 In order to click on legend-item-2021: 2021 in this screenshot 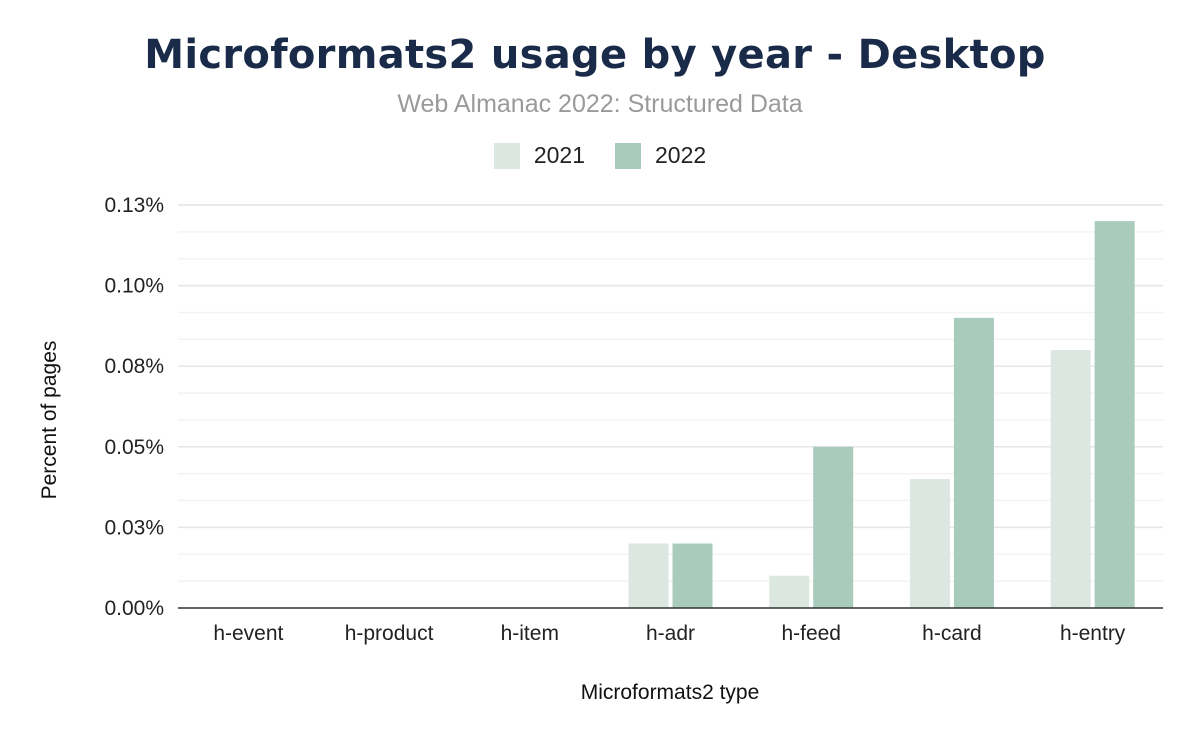, I will do `click(539, 155)`.